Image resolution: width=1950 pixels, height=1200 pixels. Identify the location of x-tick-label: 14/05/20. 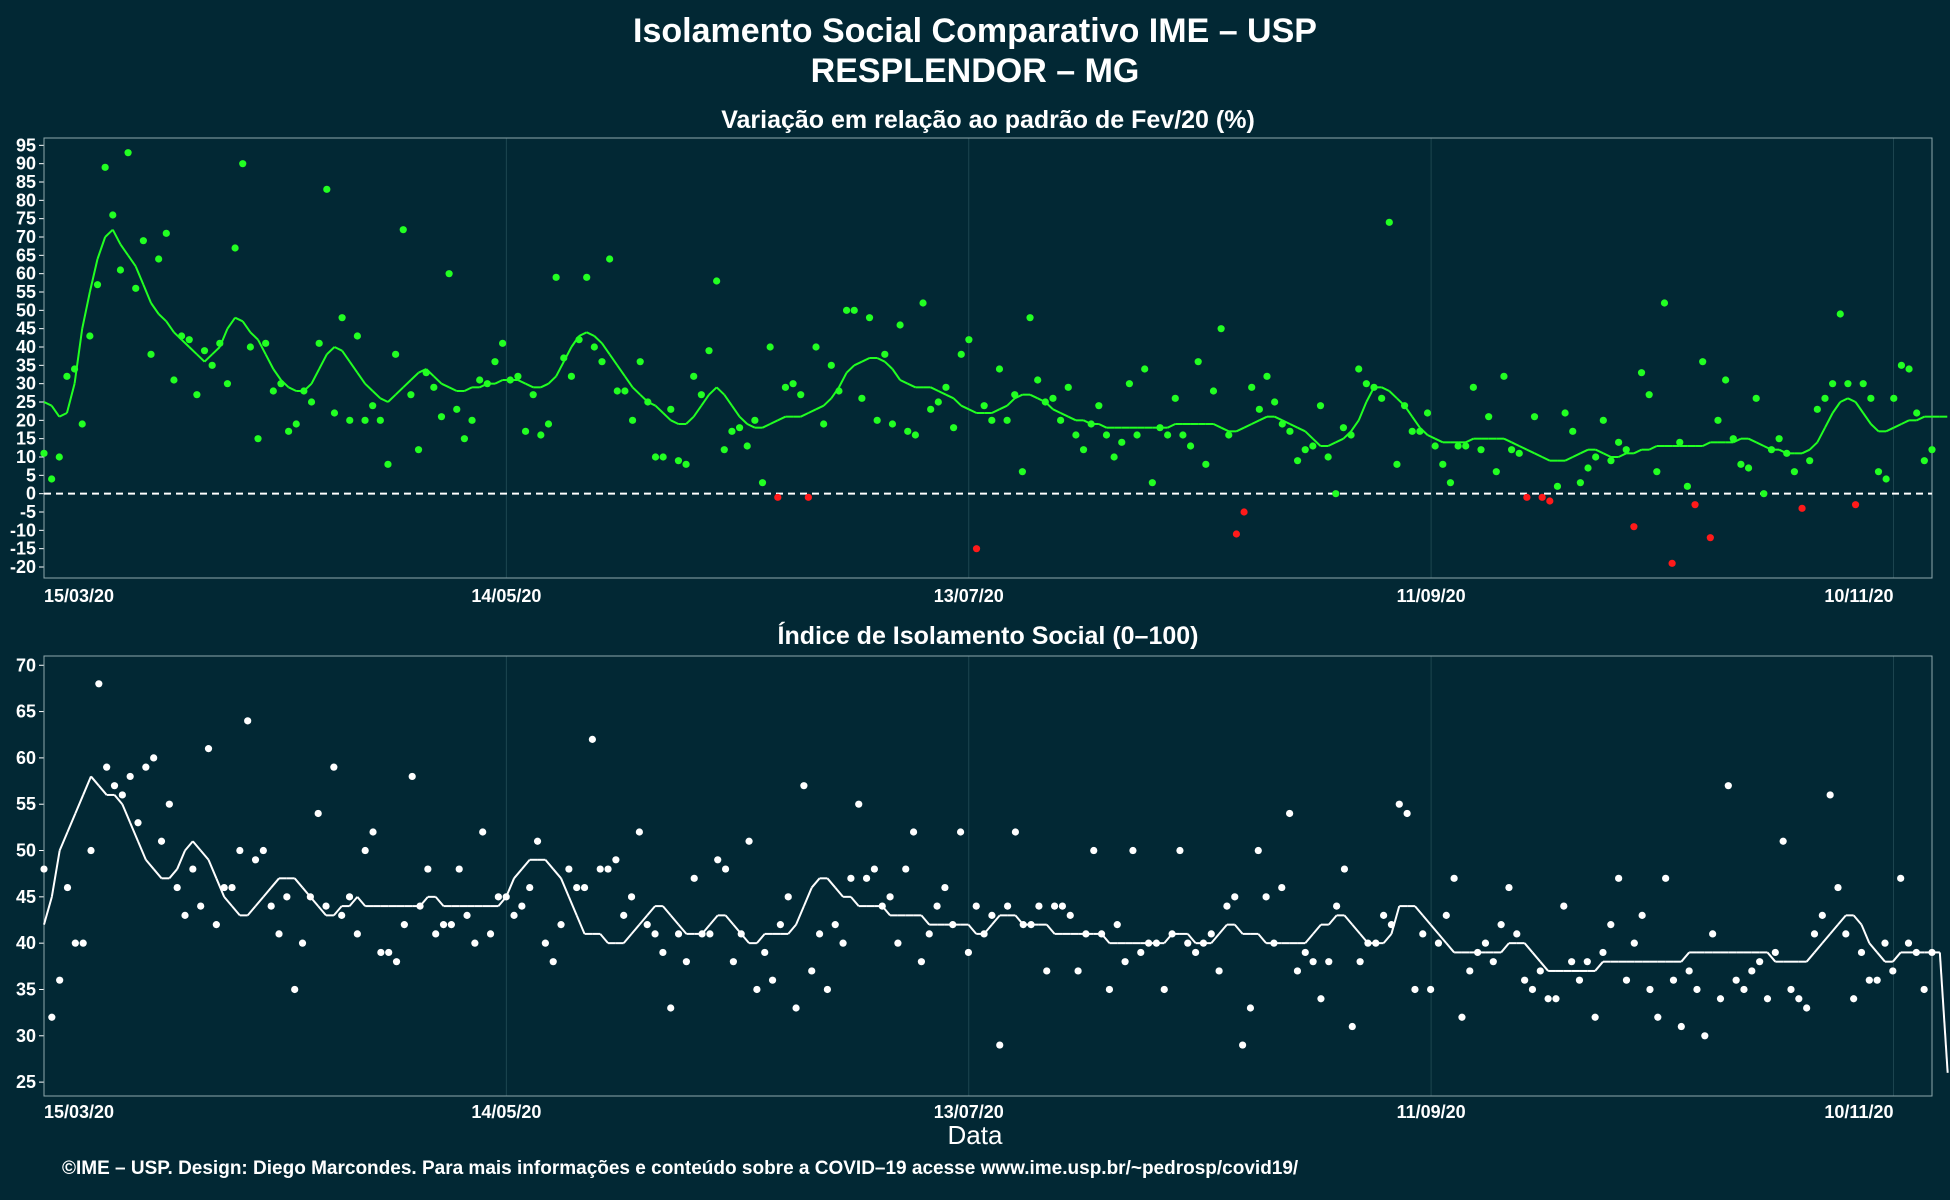
(506, 596).